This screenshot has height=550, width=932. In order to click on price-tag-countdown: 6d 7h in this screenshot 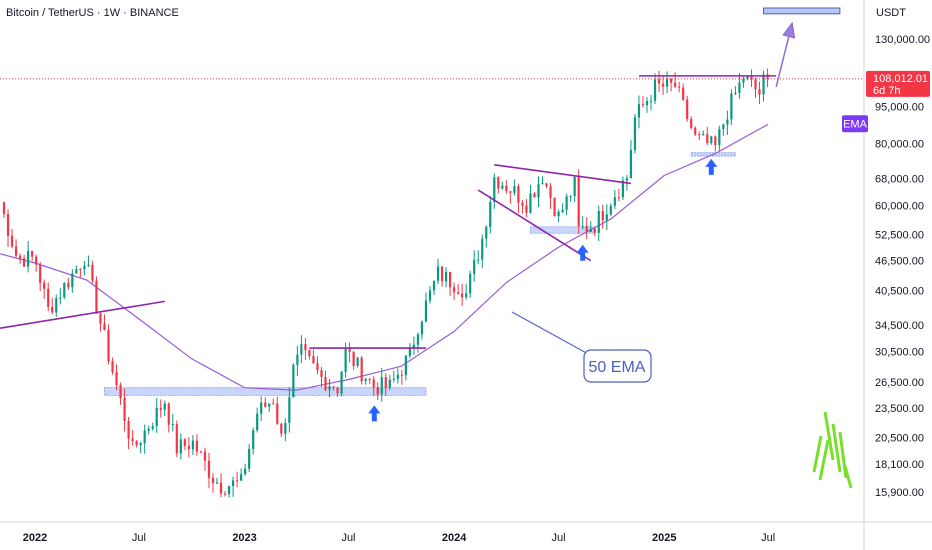, I will do `click(887, 91)`.